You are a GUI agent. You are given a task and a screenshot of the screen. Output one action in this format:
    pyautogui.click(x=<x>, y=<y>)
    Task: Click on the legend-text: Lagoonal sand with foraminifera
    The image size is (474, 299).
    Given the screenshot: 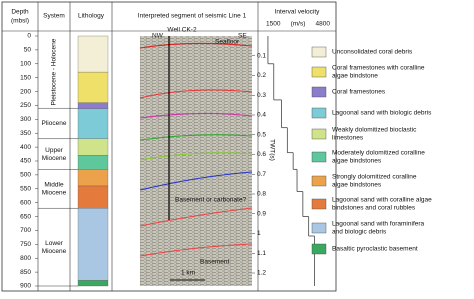 What is the action you would take?
    pyautogui.click(x=378, y=224)
    